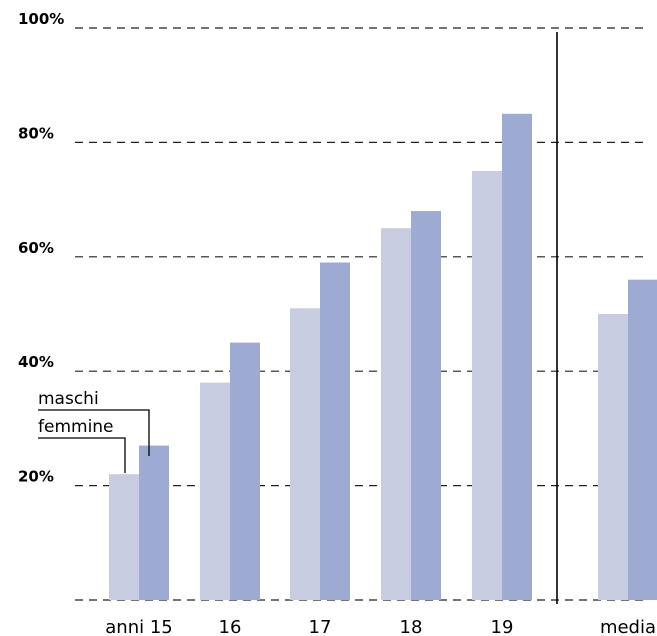 The image size is (657, 636). Describe the element at coordinates (36, 248) in the screenshot. I see `y-tick-label: 60%` at that location.